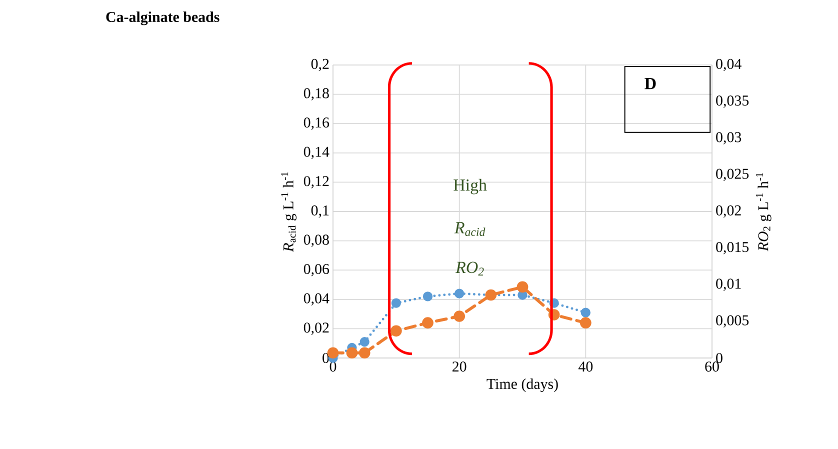  I want to click on x-tick-label: 20, so click(459, 367).